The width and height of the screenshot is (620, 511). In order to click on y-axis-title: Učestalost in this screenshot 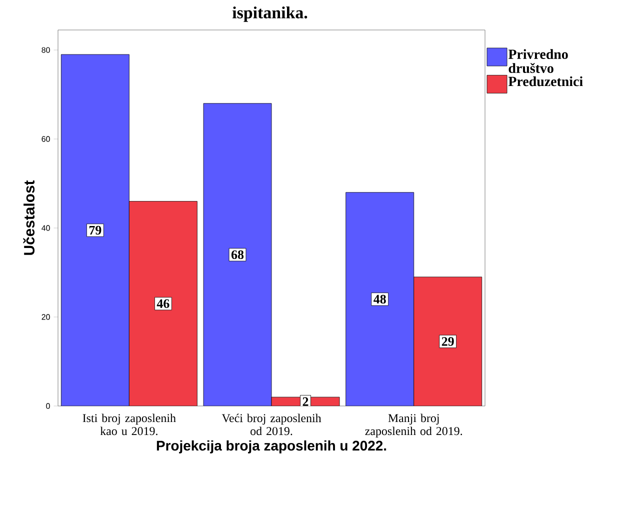, I will do `click(29, 217)`.